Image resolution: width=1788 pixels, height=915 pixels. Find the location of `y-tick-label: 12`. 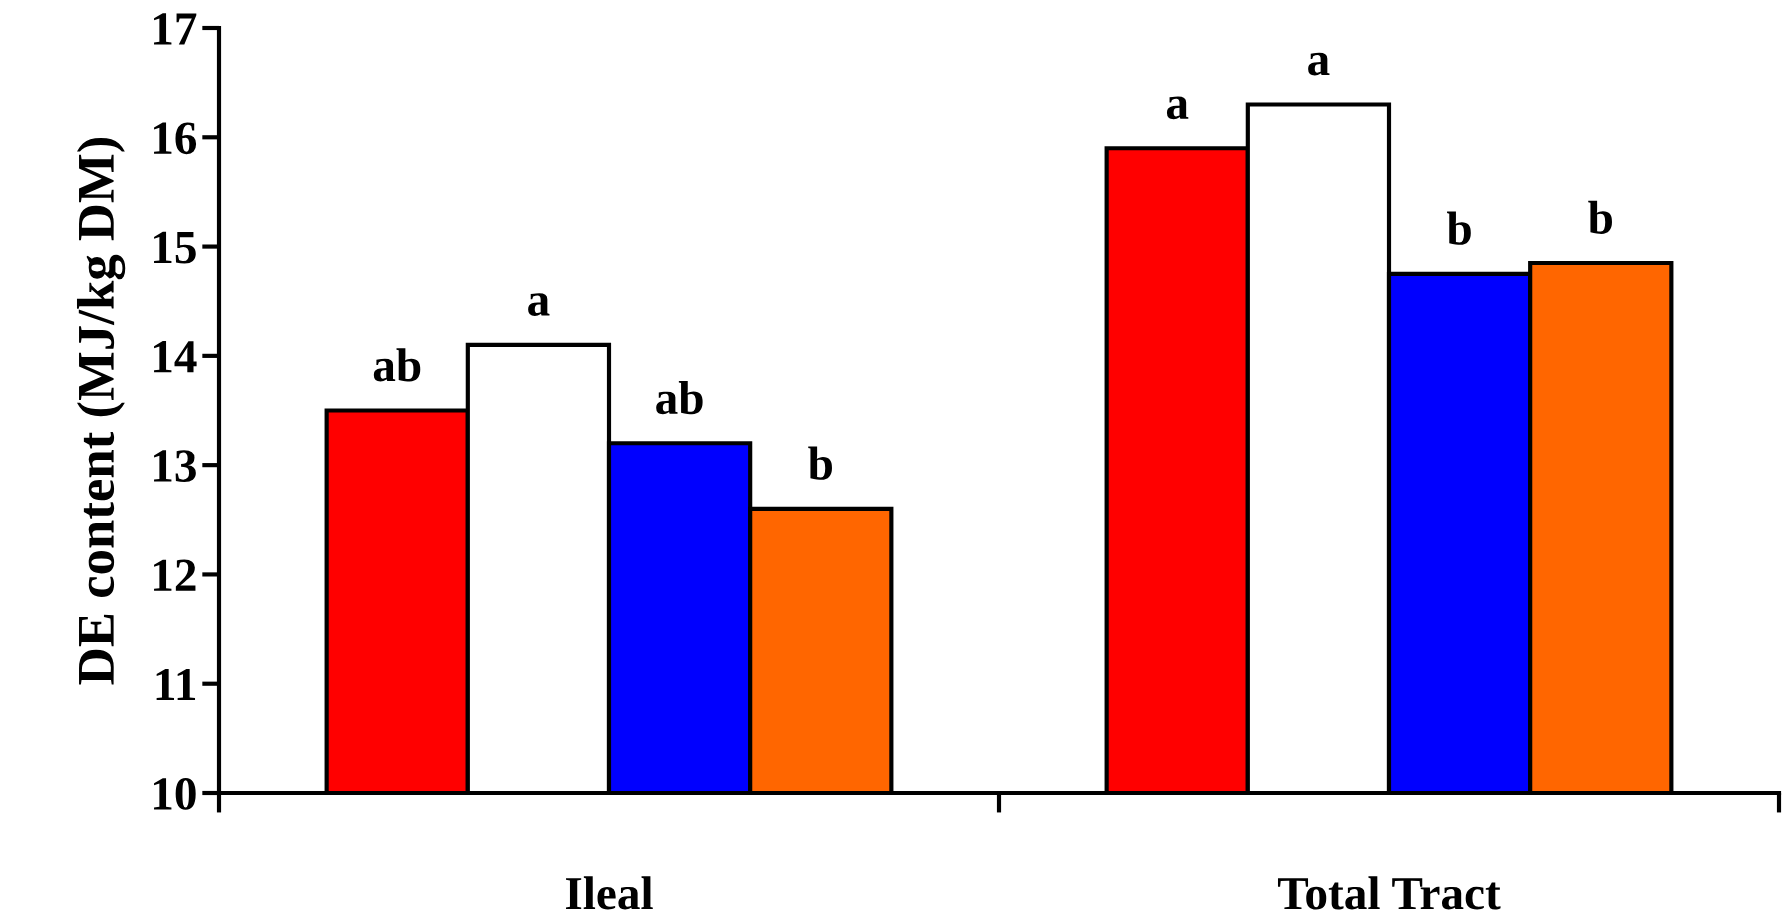

y-tick-label: 12 is located at coordinates (175, 575).